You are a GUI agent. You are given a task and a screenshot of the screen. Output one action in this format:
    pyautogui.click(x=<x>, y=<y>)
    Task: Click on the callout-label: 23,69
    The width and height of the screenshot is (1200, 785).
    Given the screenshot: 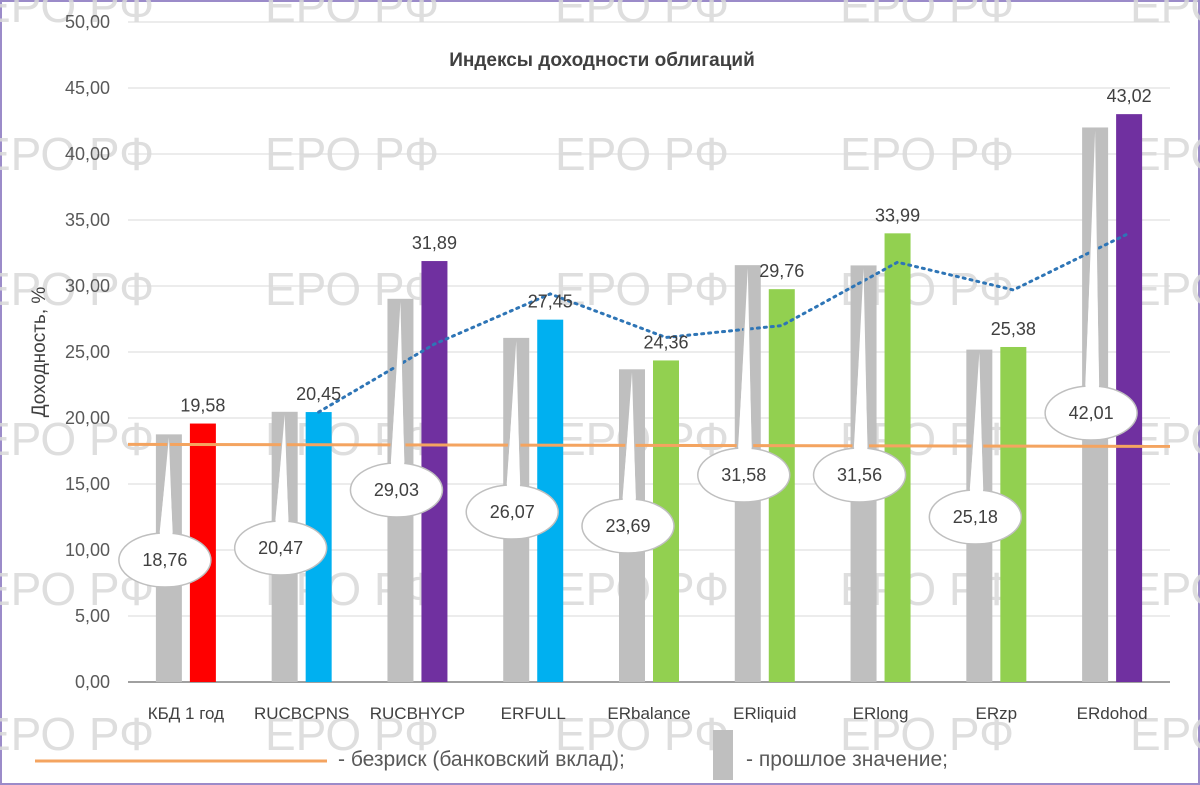 What is the action you would take?
    pyautogui.click(x=627, y=526)
    